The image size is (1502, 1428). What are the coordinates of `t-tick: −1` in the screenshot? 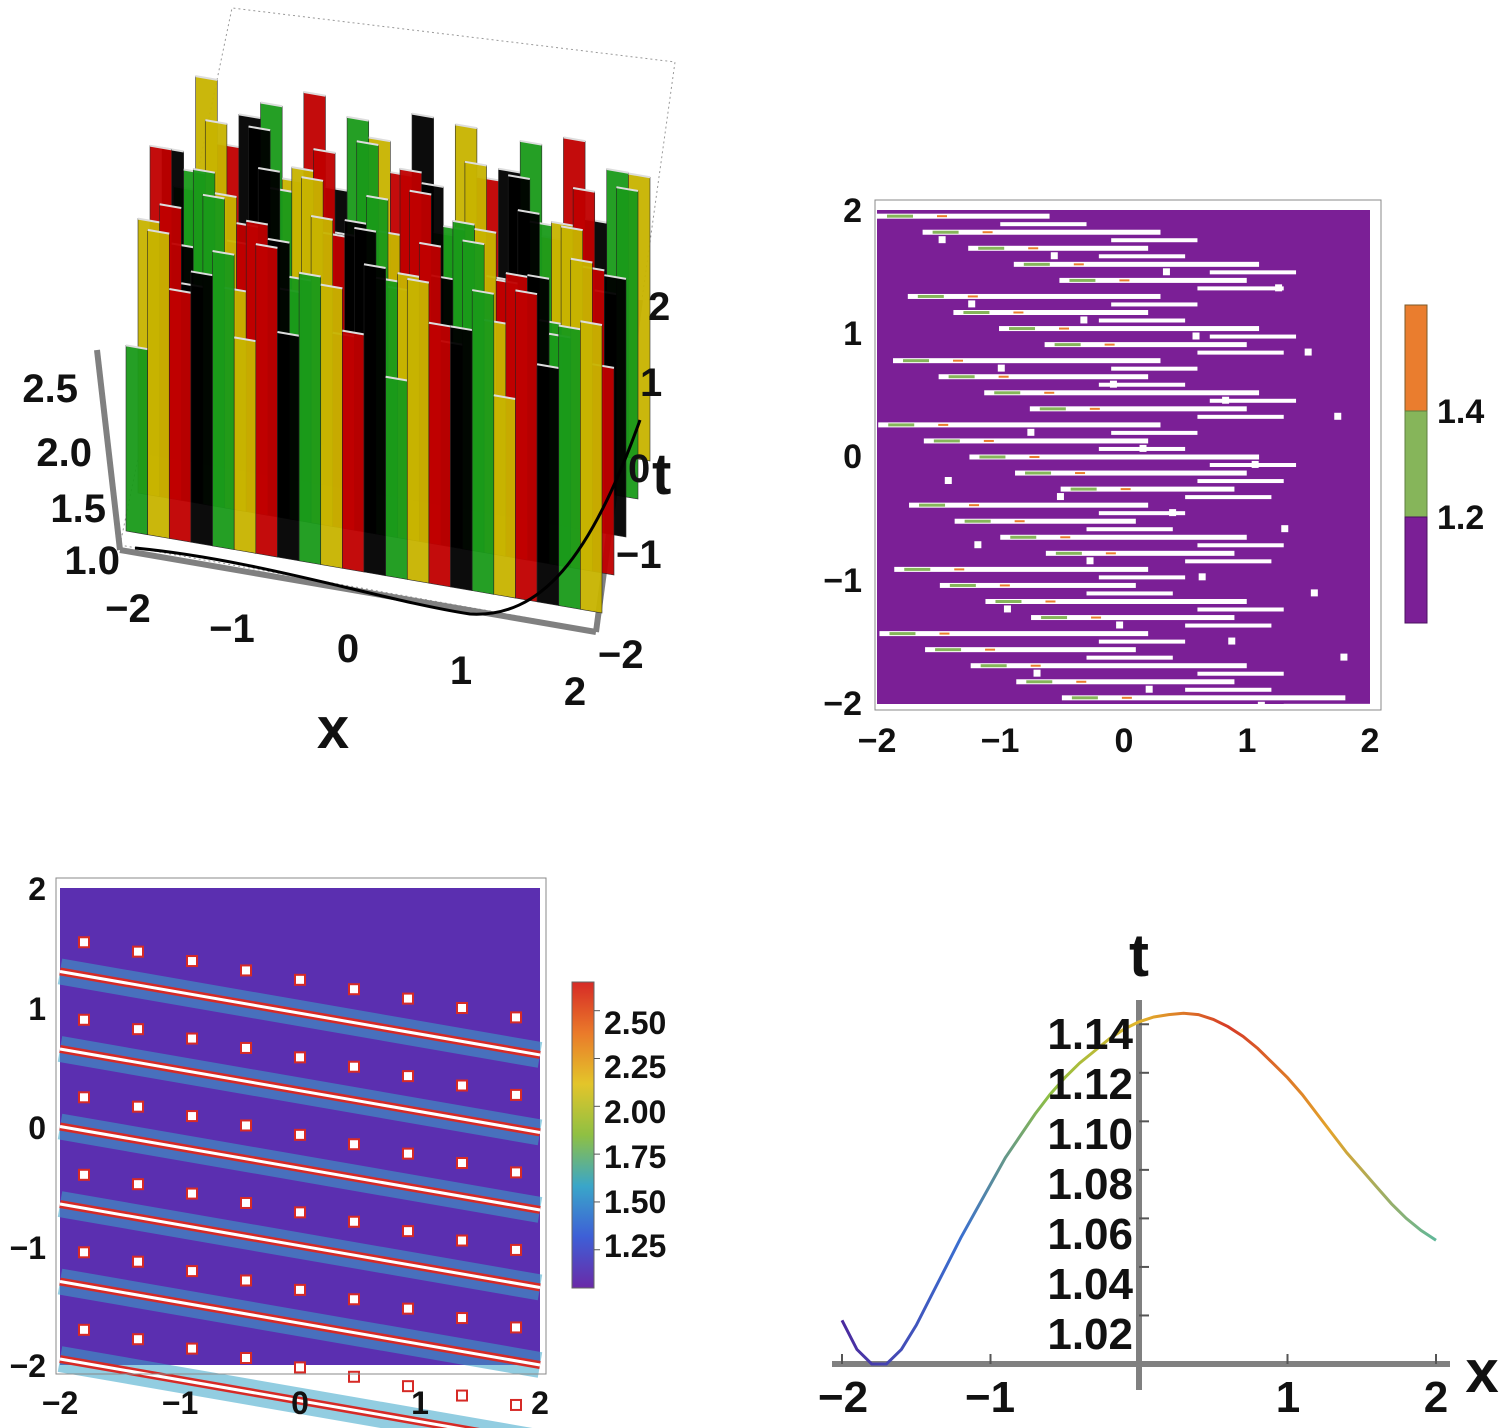 It's located at (639, 555).